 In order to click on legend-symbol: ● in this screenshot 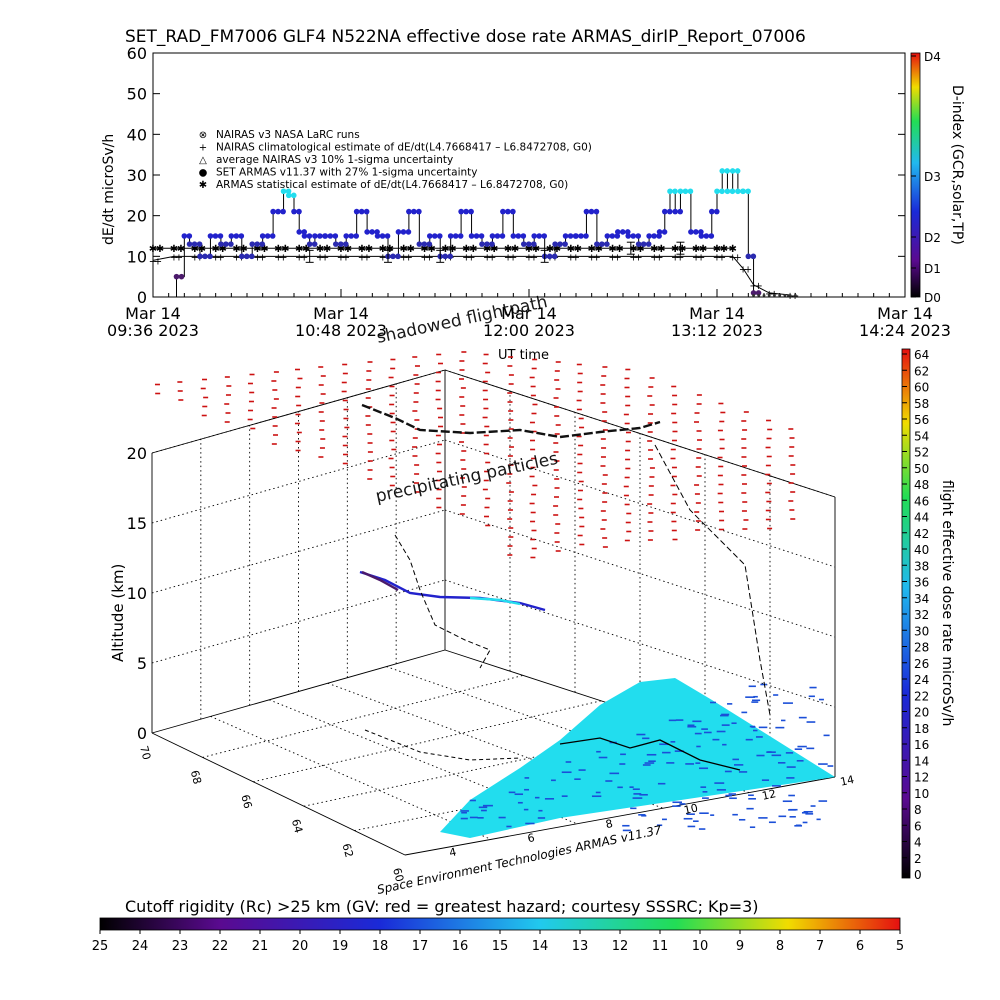, I will do `click(203, 173)`.